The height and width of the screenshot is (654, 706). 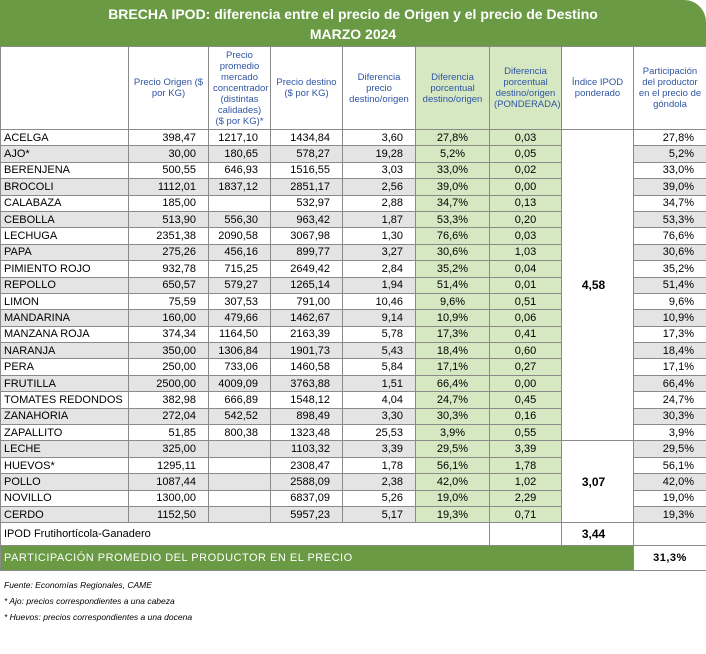 What do you see at coordinates (597, 88) in the screenshot?
I see `header-cell: Índice IPOD ponderado` at bounding box center [597, 88].